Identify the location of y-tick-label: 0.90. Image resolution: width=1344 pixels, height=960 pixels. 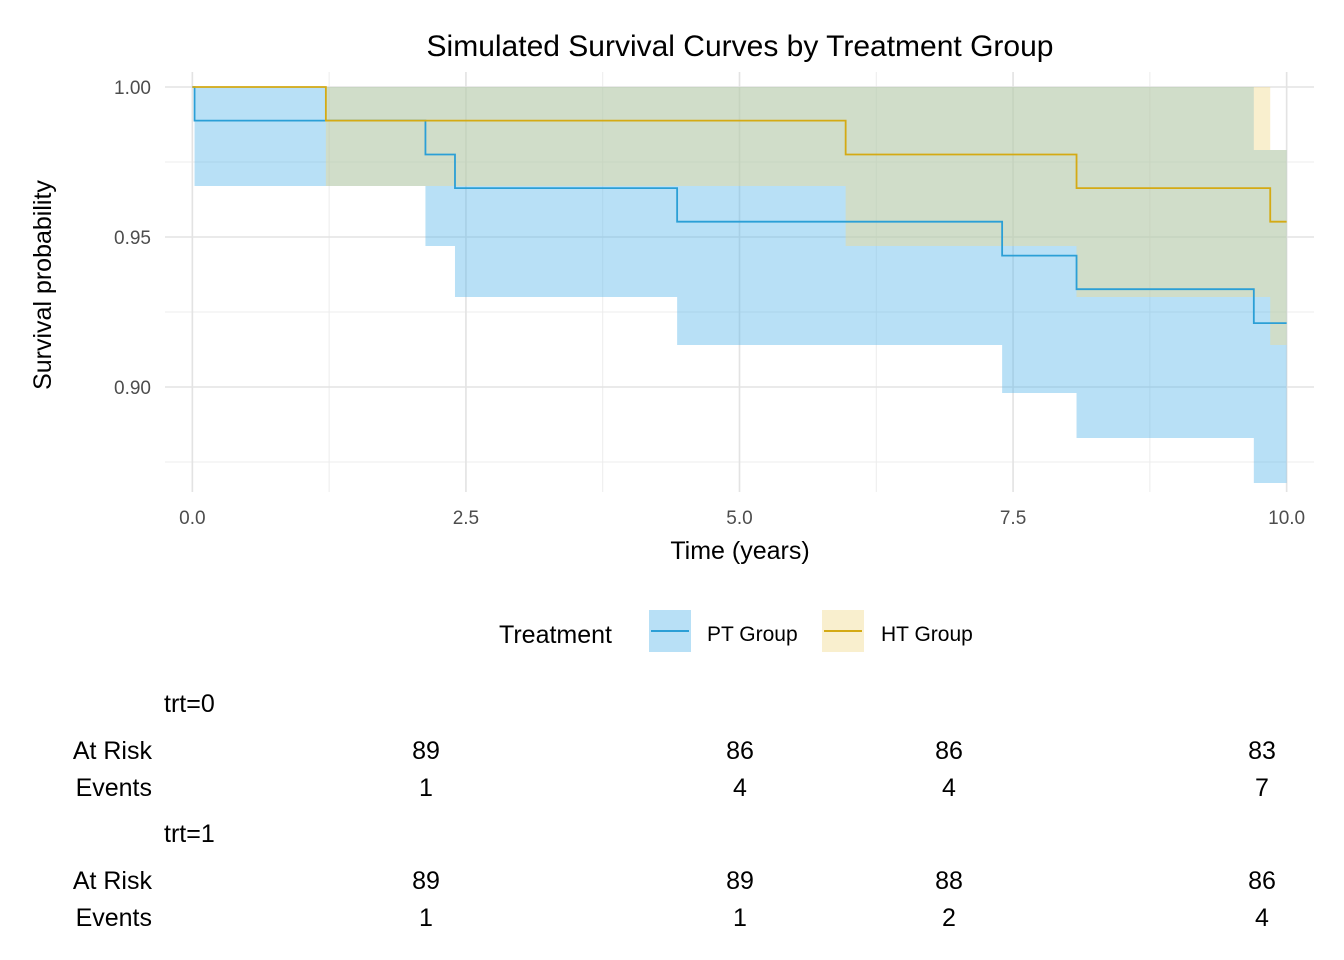
(132, 388).